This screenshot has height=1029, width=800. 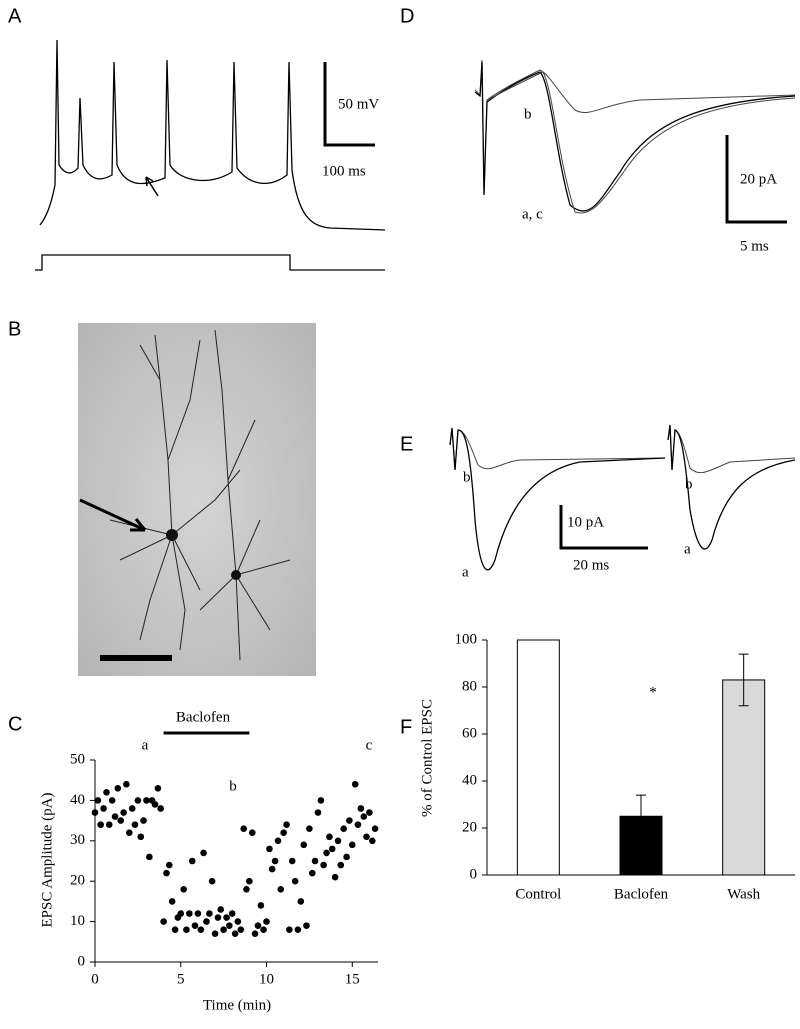 What do you see at coordinates (406, 444) in the screenshot?
I see `panel-label: E` at bounding box center [406, 444].